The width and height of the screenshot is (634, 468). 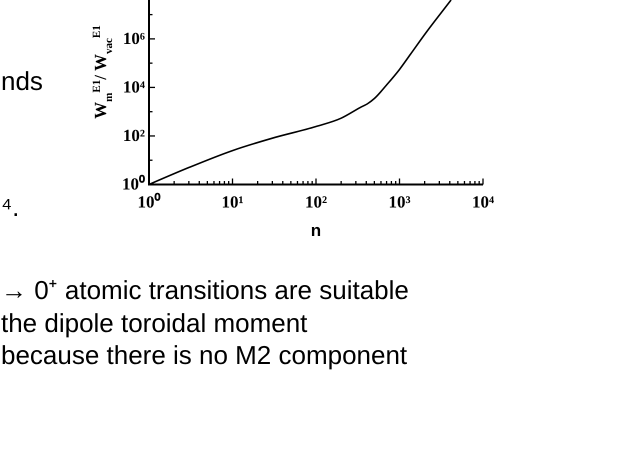 I want to click on y-tick-label: 10⁴, so click(x=133, y=87).